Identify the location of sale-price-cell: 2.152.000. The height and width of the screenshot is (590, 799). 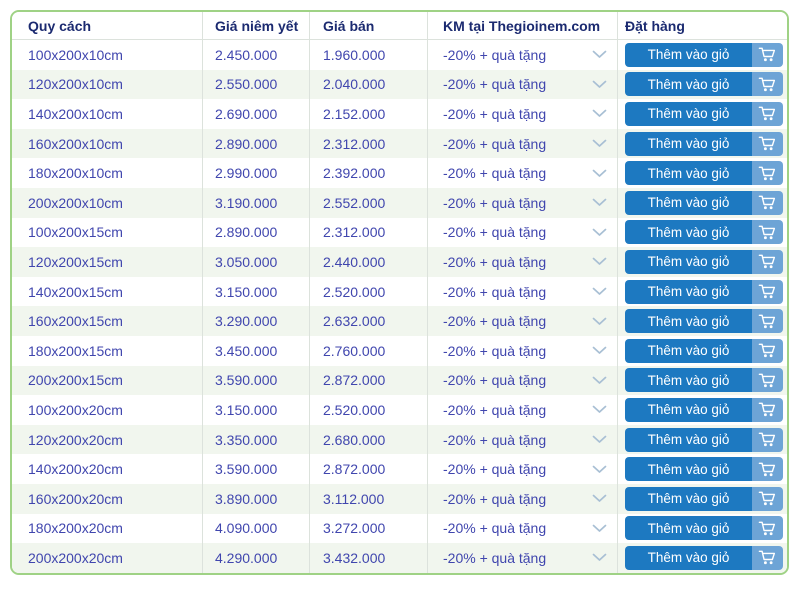
(369, 114).